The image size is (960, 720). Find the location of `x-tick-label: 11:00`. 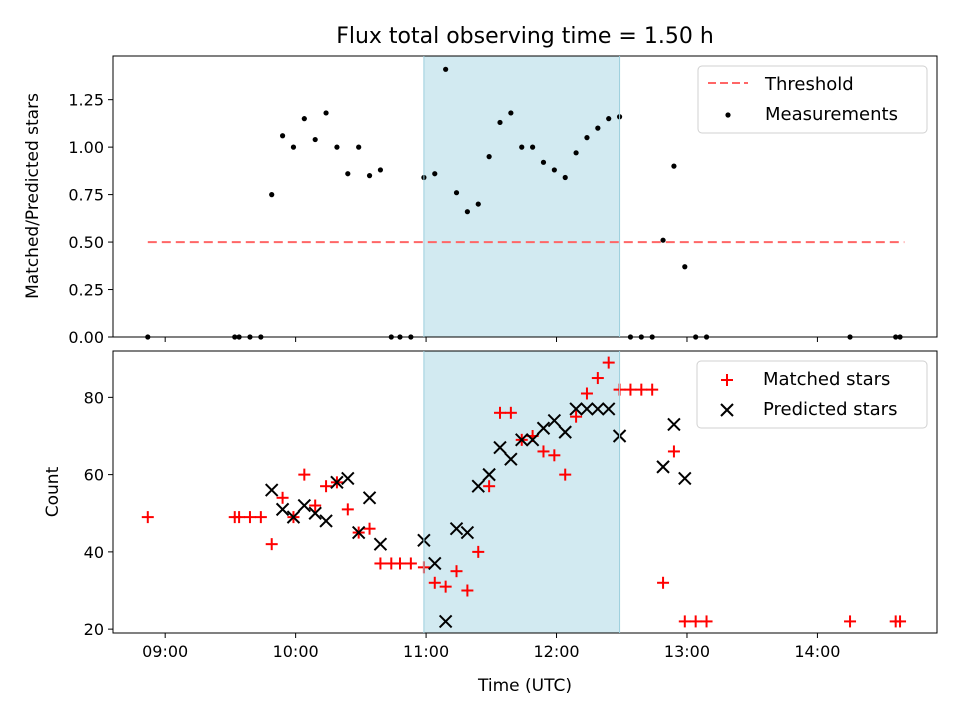

x-tick-label: 11:00 is located at coordinates (426, 651).